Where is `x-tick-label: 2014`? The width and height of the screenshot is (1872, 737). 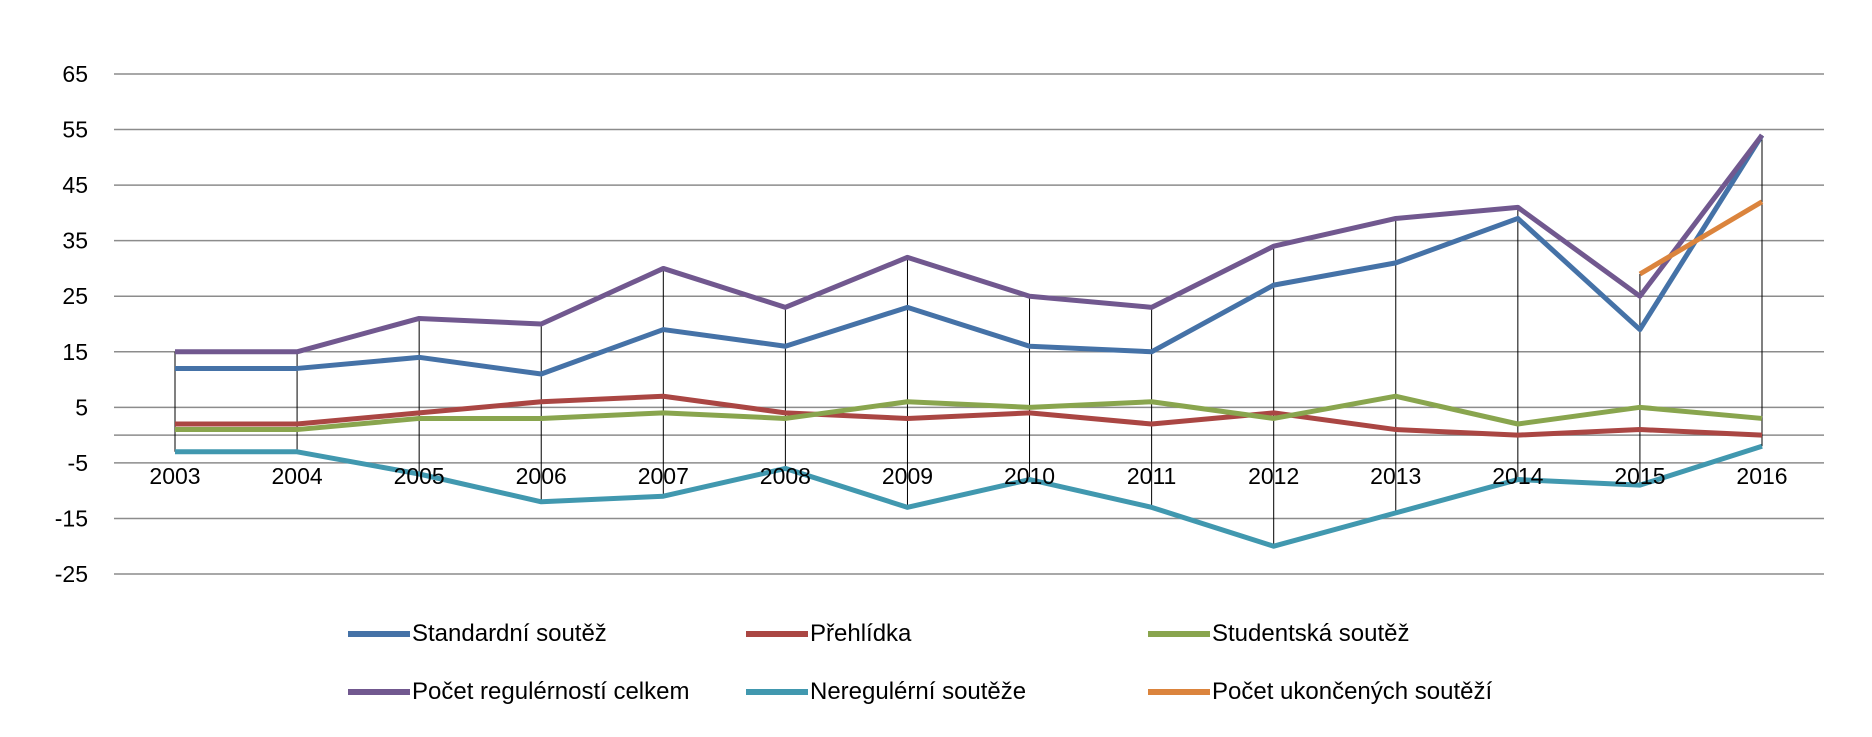
x-tick-label: 2014 is located at coordinates (1517, 476).